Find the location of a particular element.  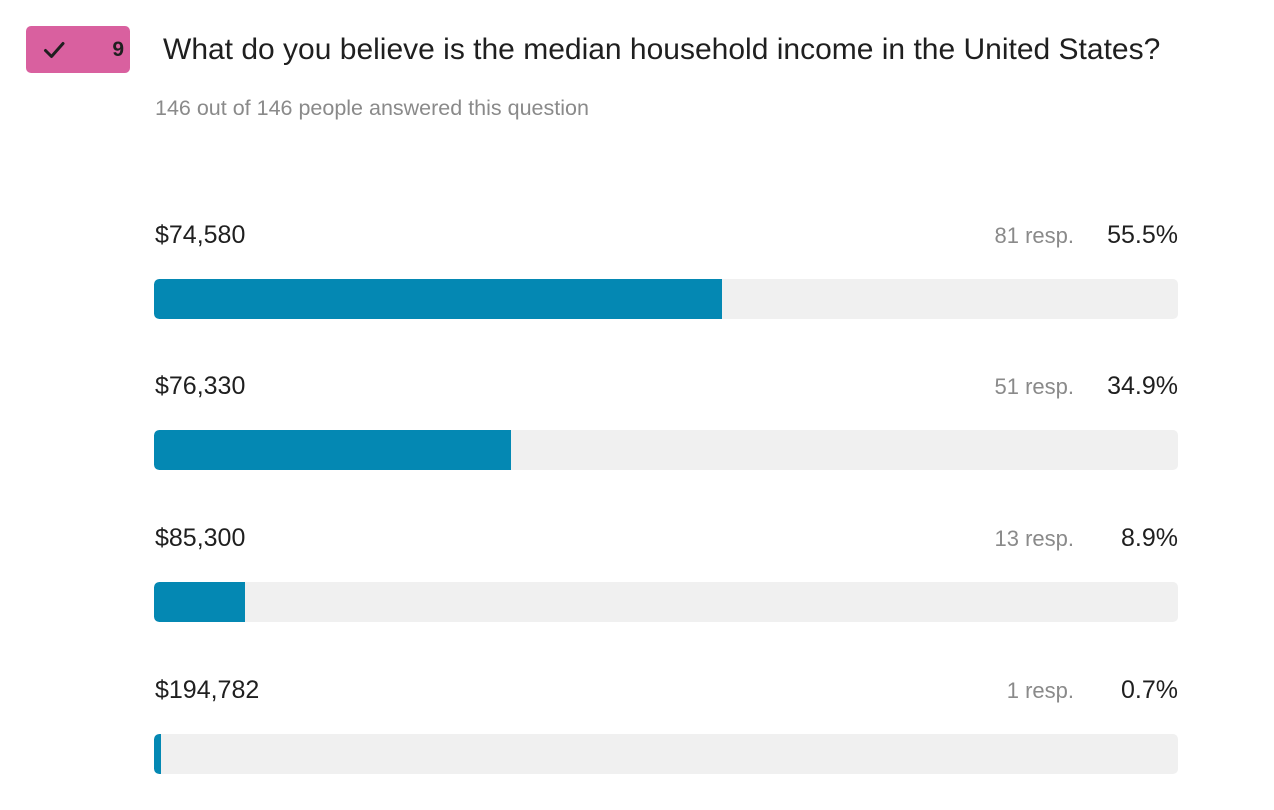

answer-option: $85,300 13 resp. 8.9% is located at coordinates (666, 572).